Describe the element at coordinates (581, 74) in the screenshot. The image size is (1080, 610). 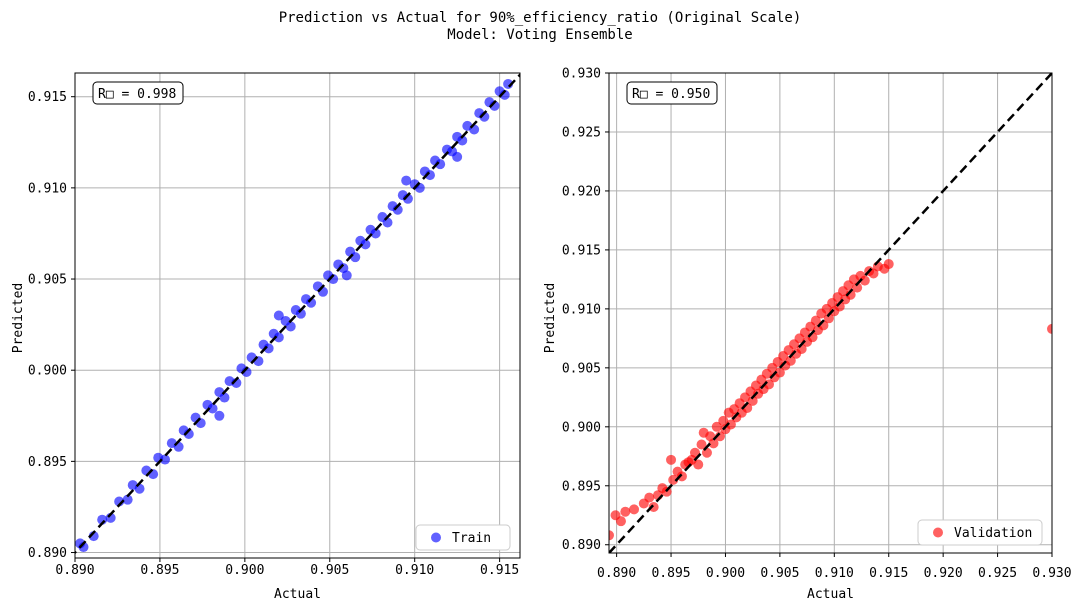
I see `y-tick-label: 0.930` at that location.